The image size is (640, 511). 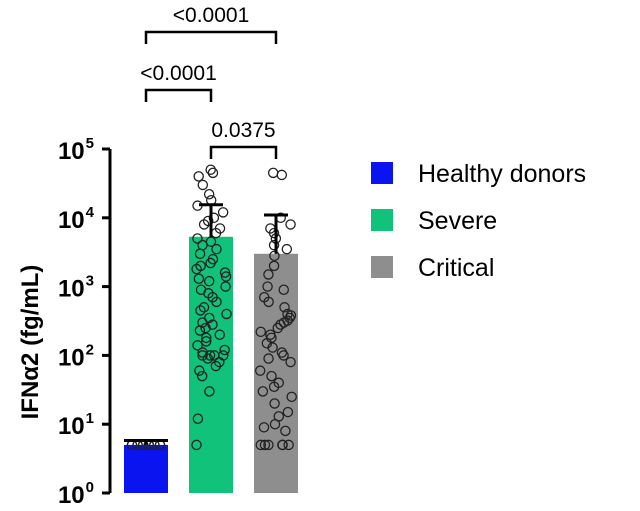 I want to click on significance-brackets: <0.0001 <0.0001 0.0375, so click(x=209, y=81).